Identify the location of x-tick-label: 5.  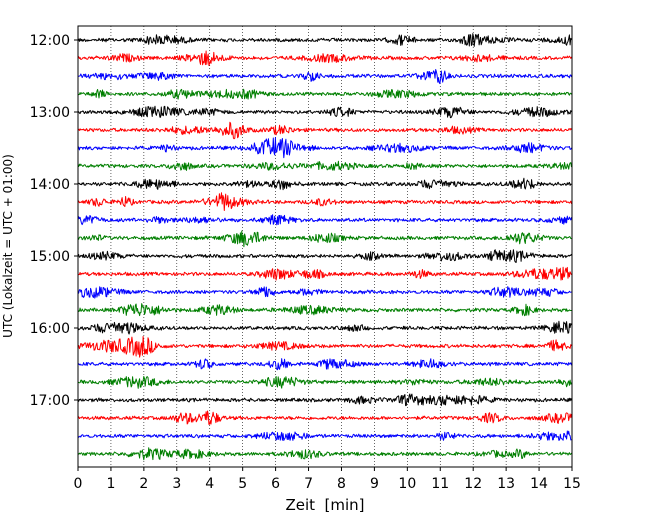
(242, 484).